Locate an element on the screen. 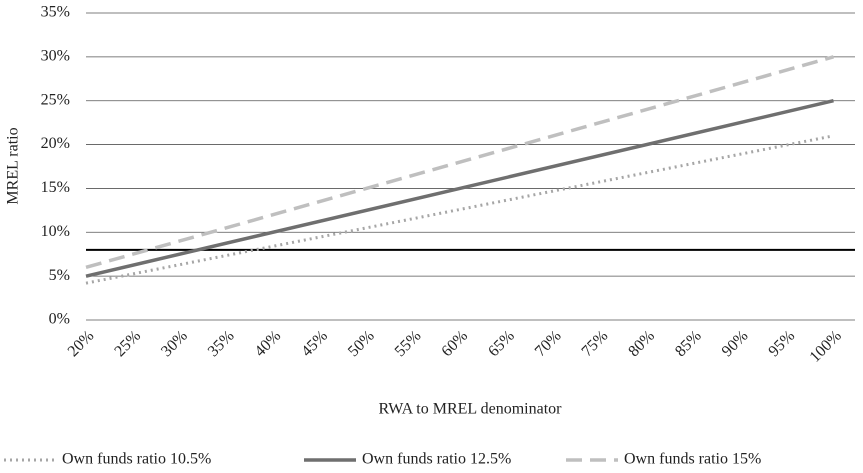 Image resolution: width=863 pixels, height=473 pixels. y-tick-label: 25% is located at coordinates (55, 99).